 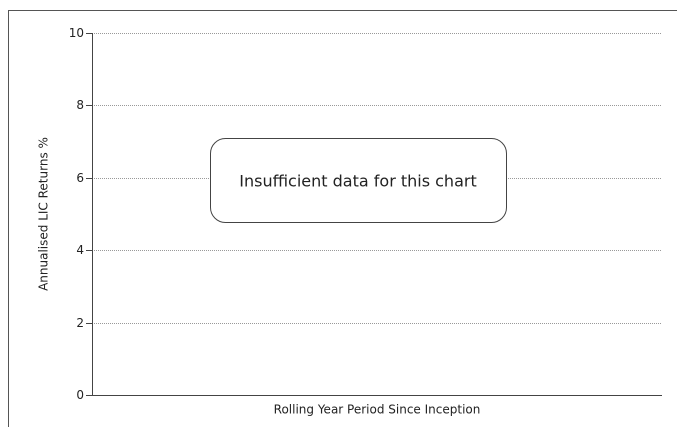 I want to click on x-axis-label: Rolling Year Period Since Inception, so click(x=377, y=410).